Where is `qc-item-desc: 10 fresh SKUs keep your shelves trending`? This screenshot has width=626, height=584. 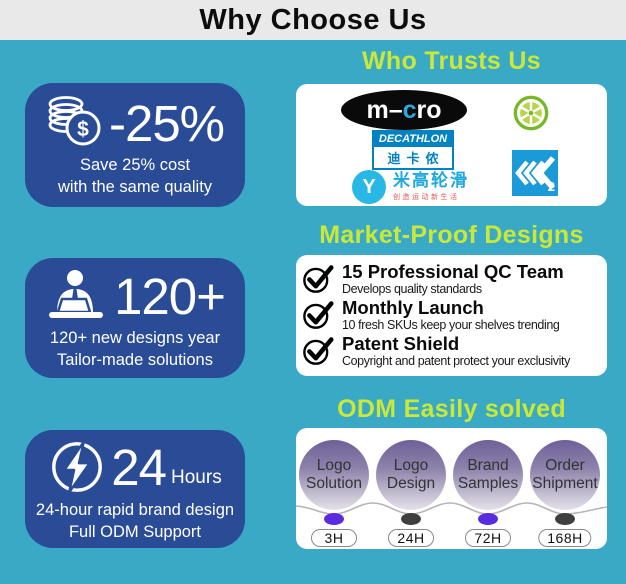 qc-item-desc: 10 fresh SKUs keep your shelves trending is located at coordinates (451, 325).